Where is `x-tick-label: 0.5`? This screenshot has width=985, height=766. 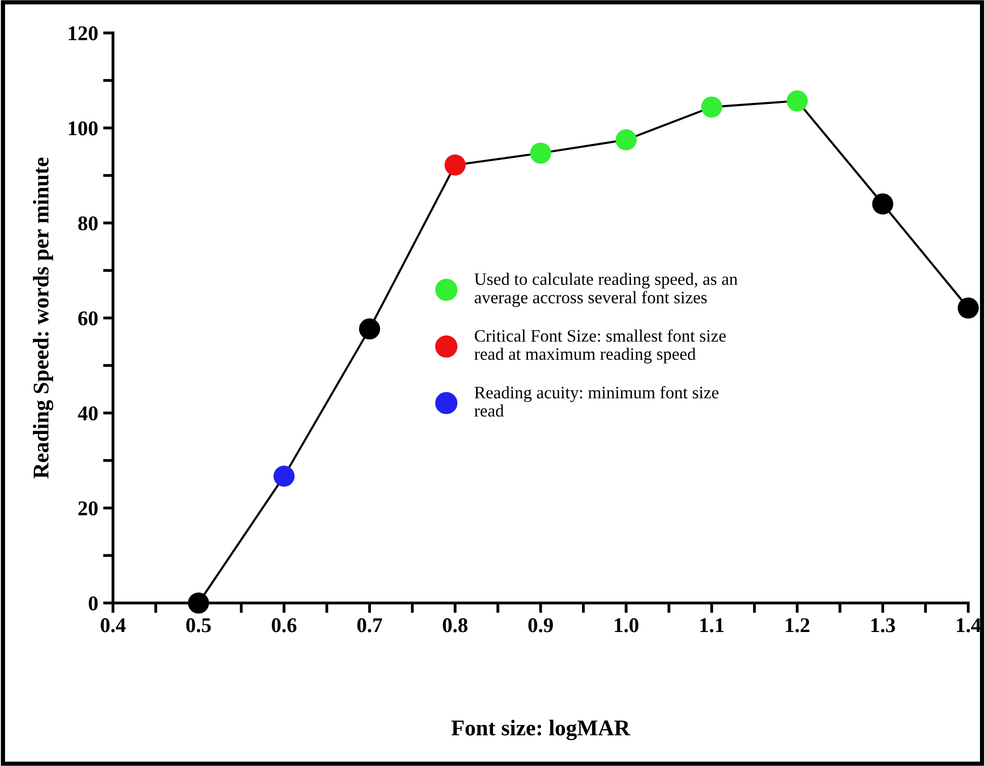 x-tick-label: 0.5 is located at coordinates (198, 625).